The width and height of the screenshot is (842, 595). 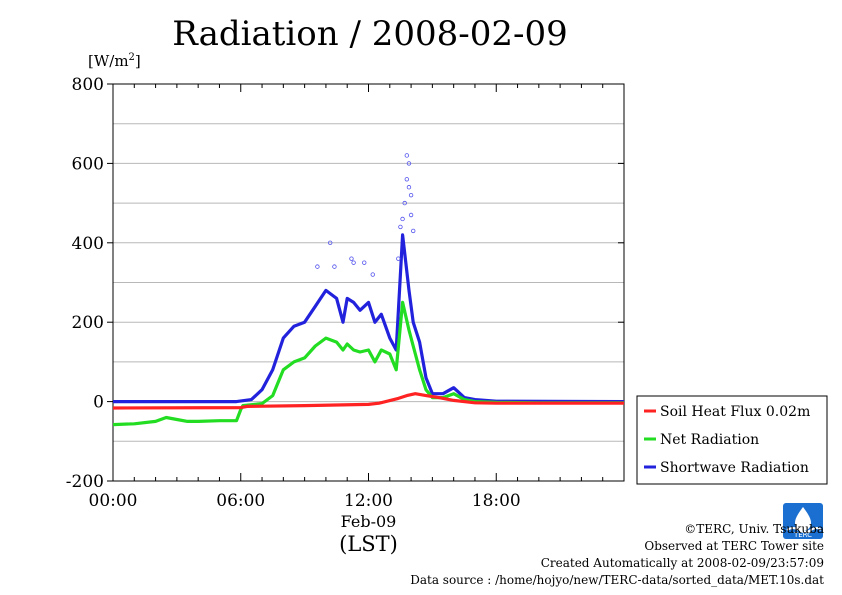 I want to click on logo-text: TERC, so click(x=802, y=535).